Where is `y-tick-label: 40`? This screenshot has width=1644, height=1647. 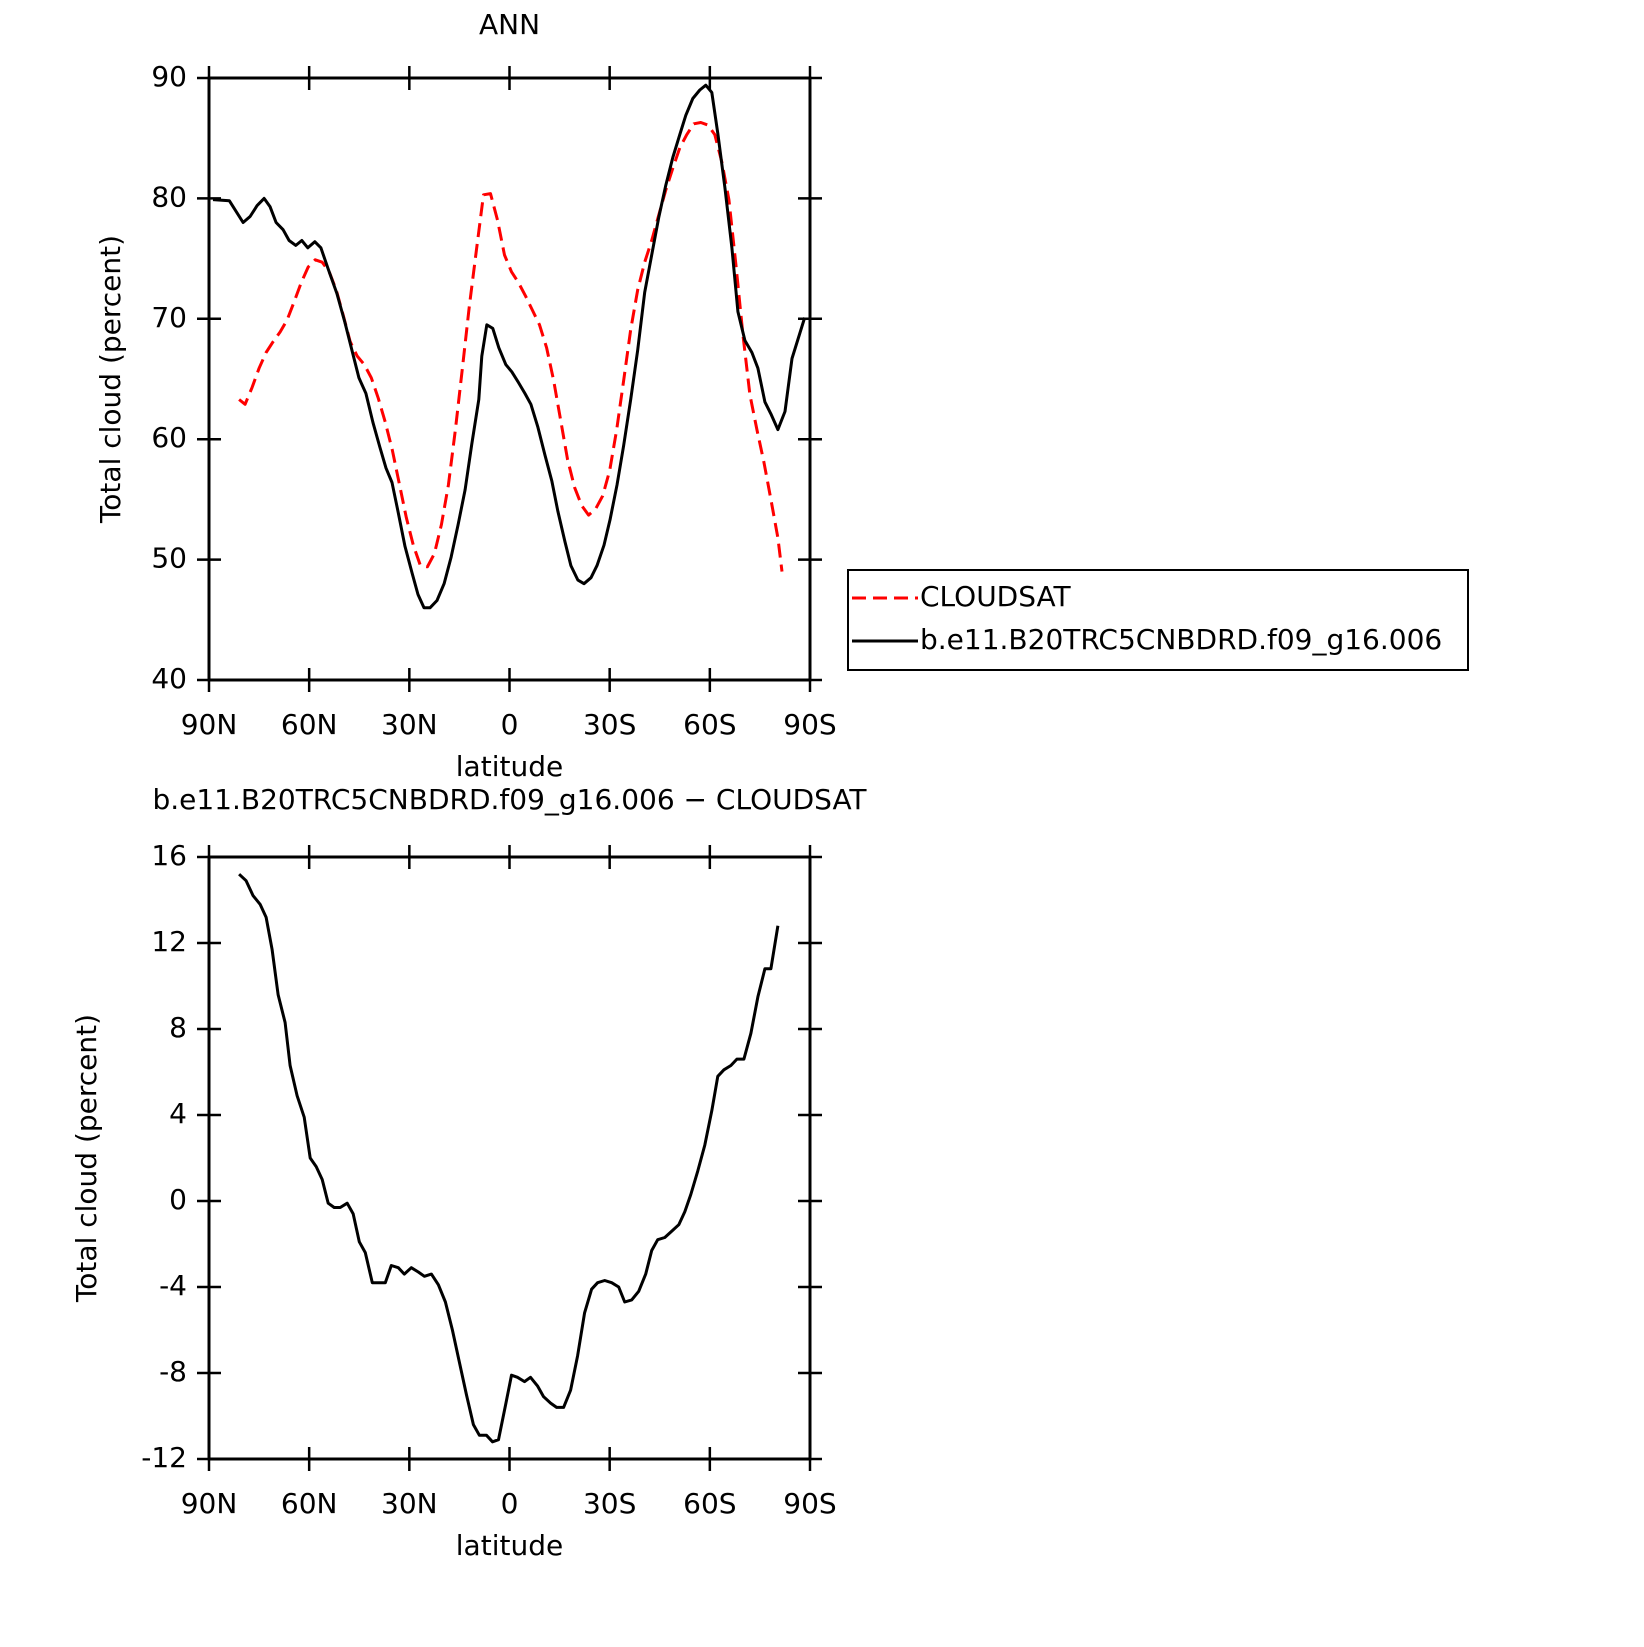
y-tick-label: 40 is located at coordinates (169, 678).